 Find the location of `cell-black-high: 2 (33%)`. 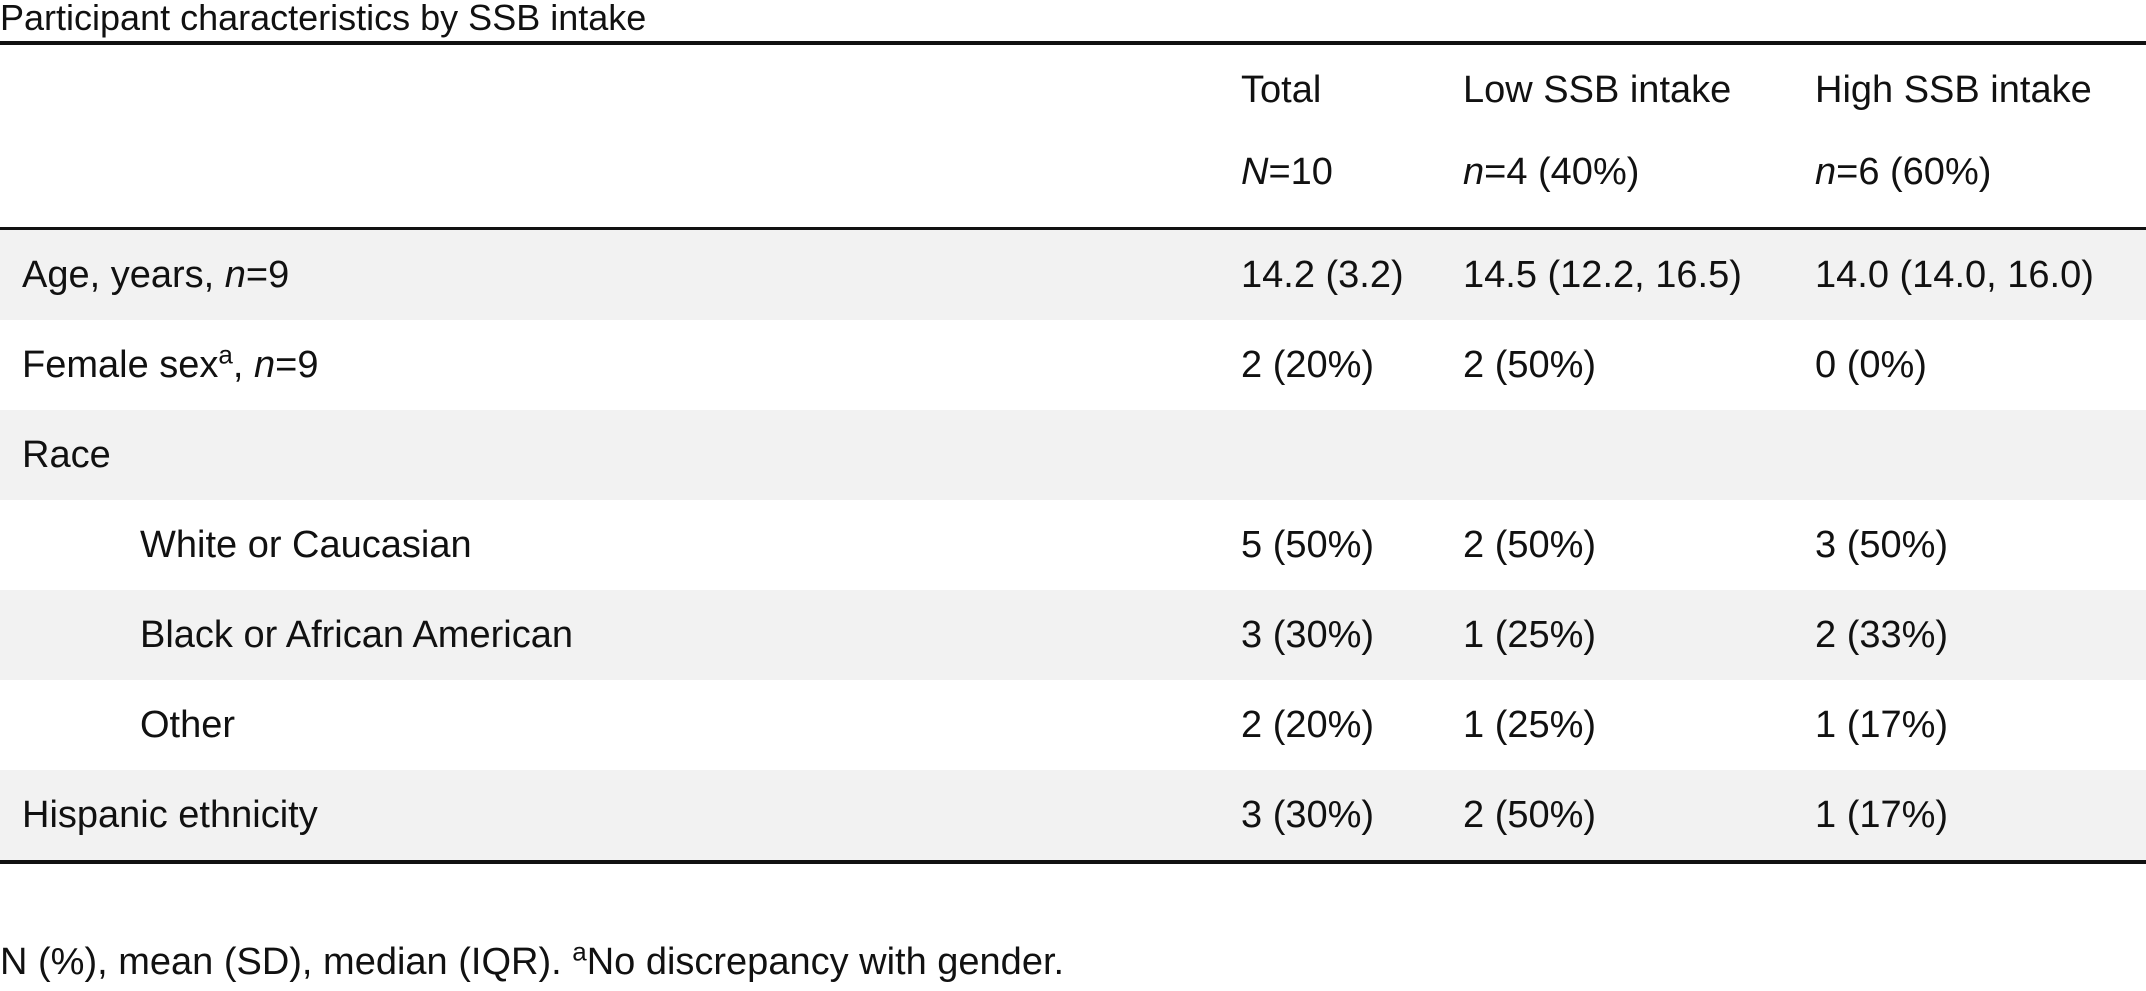

cell-black-high: 2 (33%) is located at coordinates (1980, 635).